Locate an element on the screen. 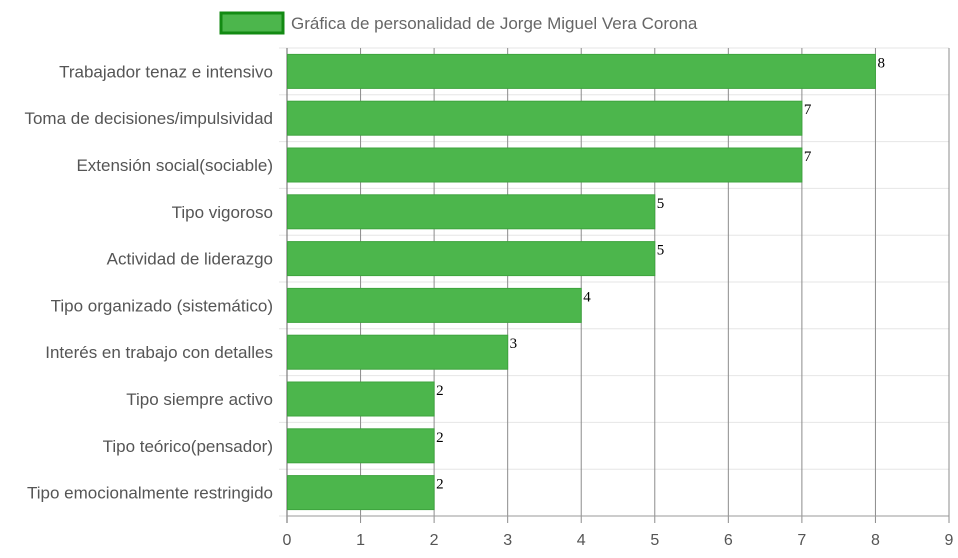 This screenshot has width=958, height=558. legend-swatch is located at coordinates (252, 23).